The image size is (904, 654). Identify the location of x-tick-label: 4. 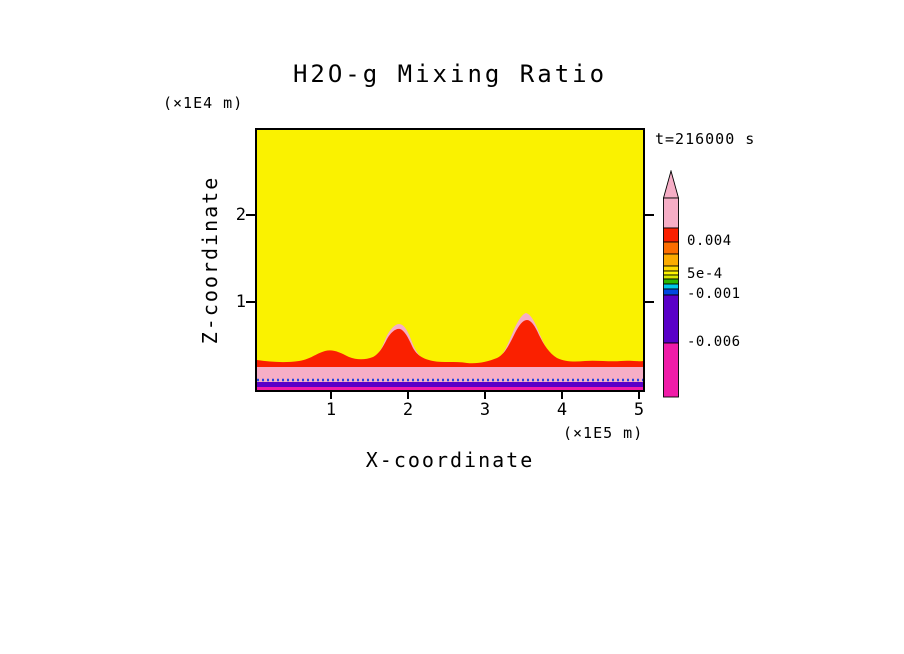
(562, 410).